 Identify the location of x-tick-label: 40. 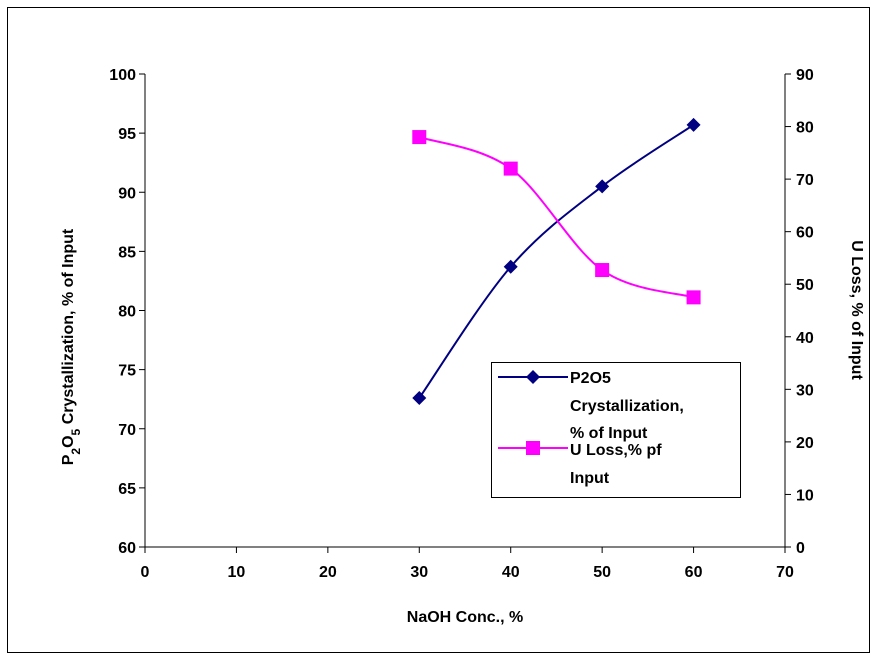
(511, 572).